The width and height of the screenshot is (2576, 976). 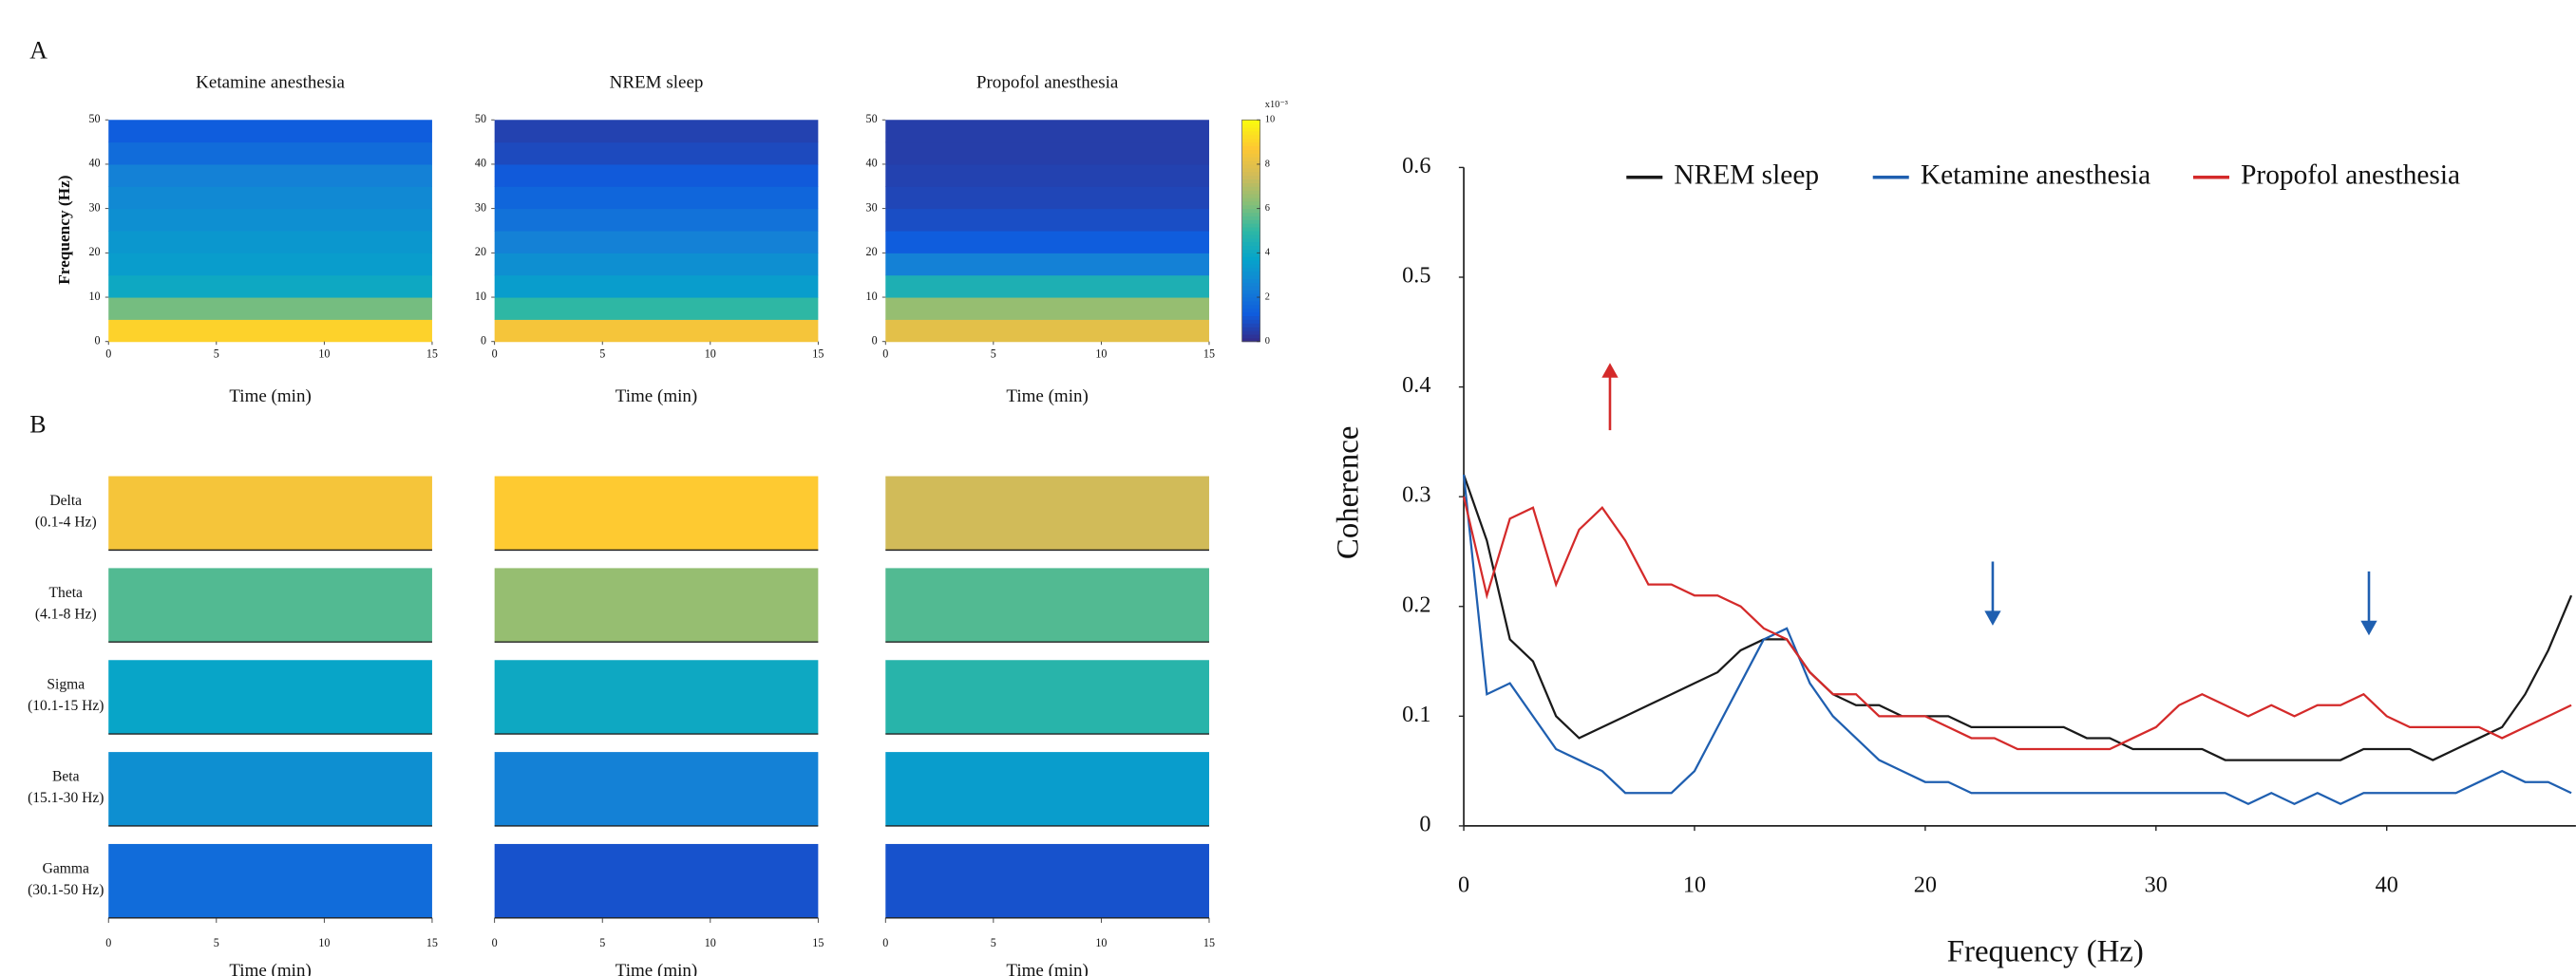 What do you see at coordinates (1416, 165) in the screenshot?
I see `y-tick-label: 0.6` at bounding box center [1416, 165].